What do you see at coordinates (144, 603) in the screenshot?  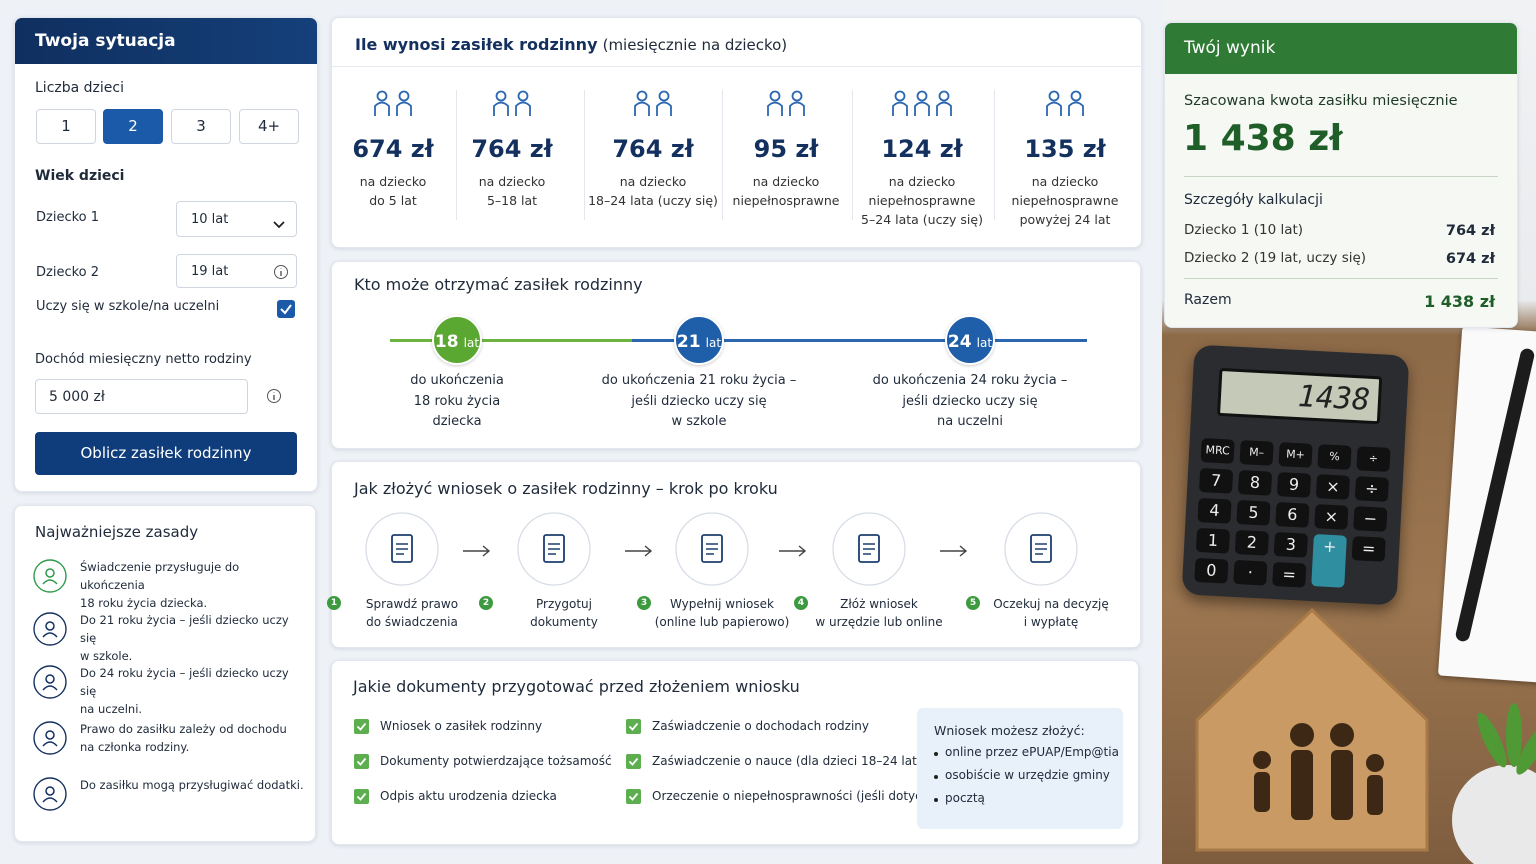 I see `rule-text-line: 18 roku życia dziecka.` at bounding box center [144, 603].